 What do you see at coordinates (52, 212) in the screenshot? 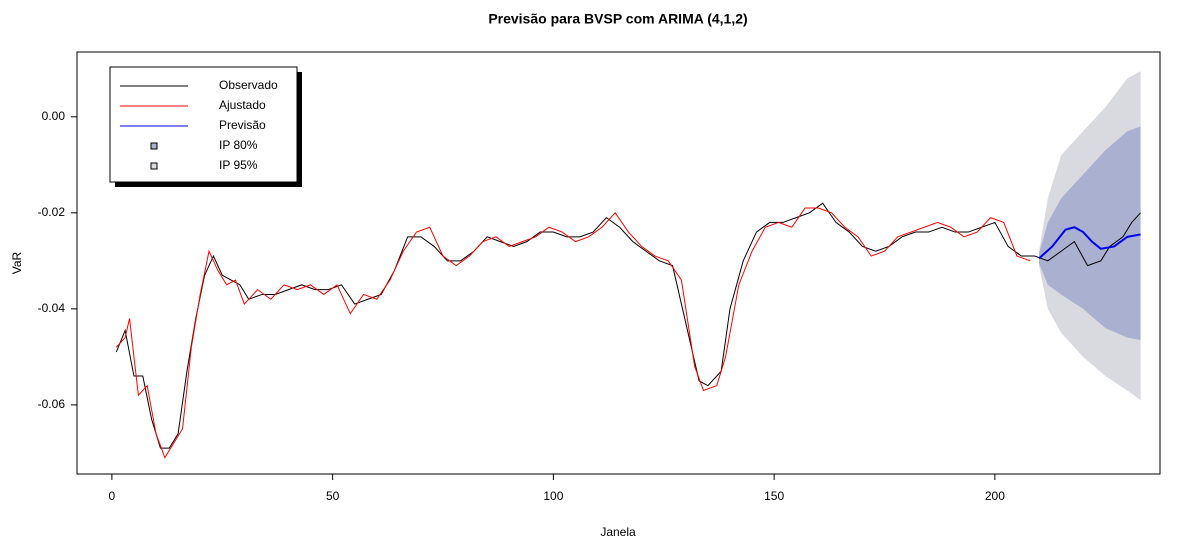
I see `y-tick-label: -0.02` at bounding box center [52, 212].